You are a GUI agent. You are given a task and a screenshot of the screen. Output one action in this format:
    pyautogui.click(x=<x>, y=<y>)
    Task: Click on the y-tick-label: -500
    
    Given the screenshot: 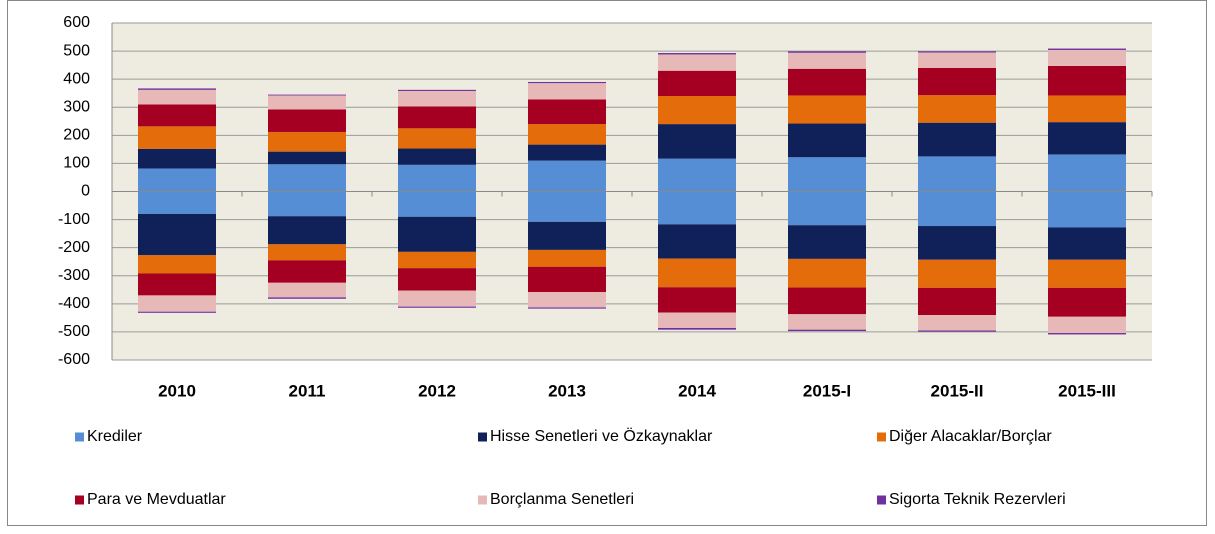 What is the action you would take?
    pyautogui.click(x=74, y=331)
    